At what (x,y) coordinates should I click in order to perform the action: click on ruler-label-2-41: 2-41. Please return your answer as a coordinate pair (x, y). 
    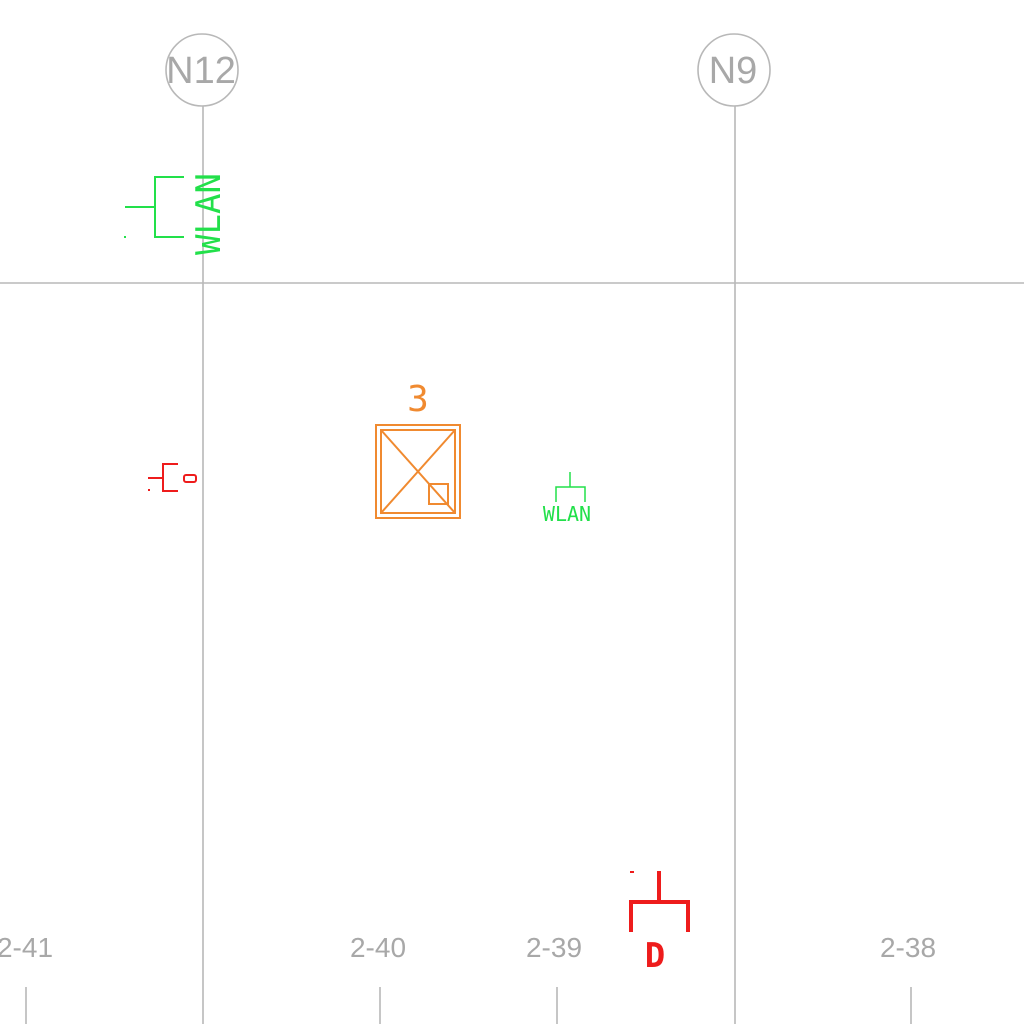
    Looking at the image, I should click on (26, 947).